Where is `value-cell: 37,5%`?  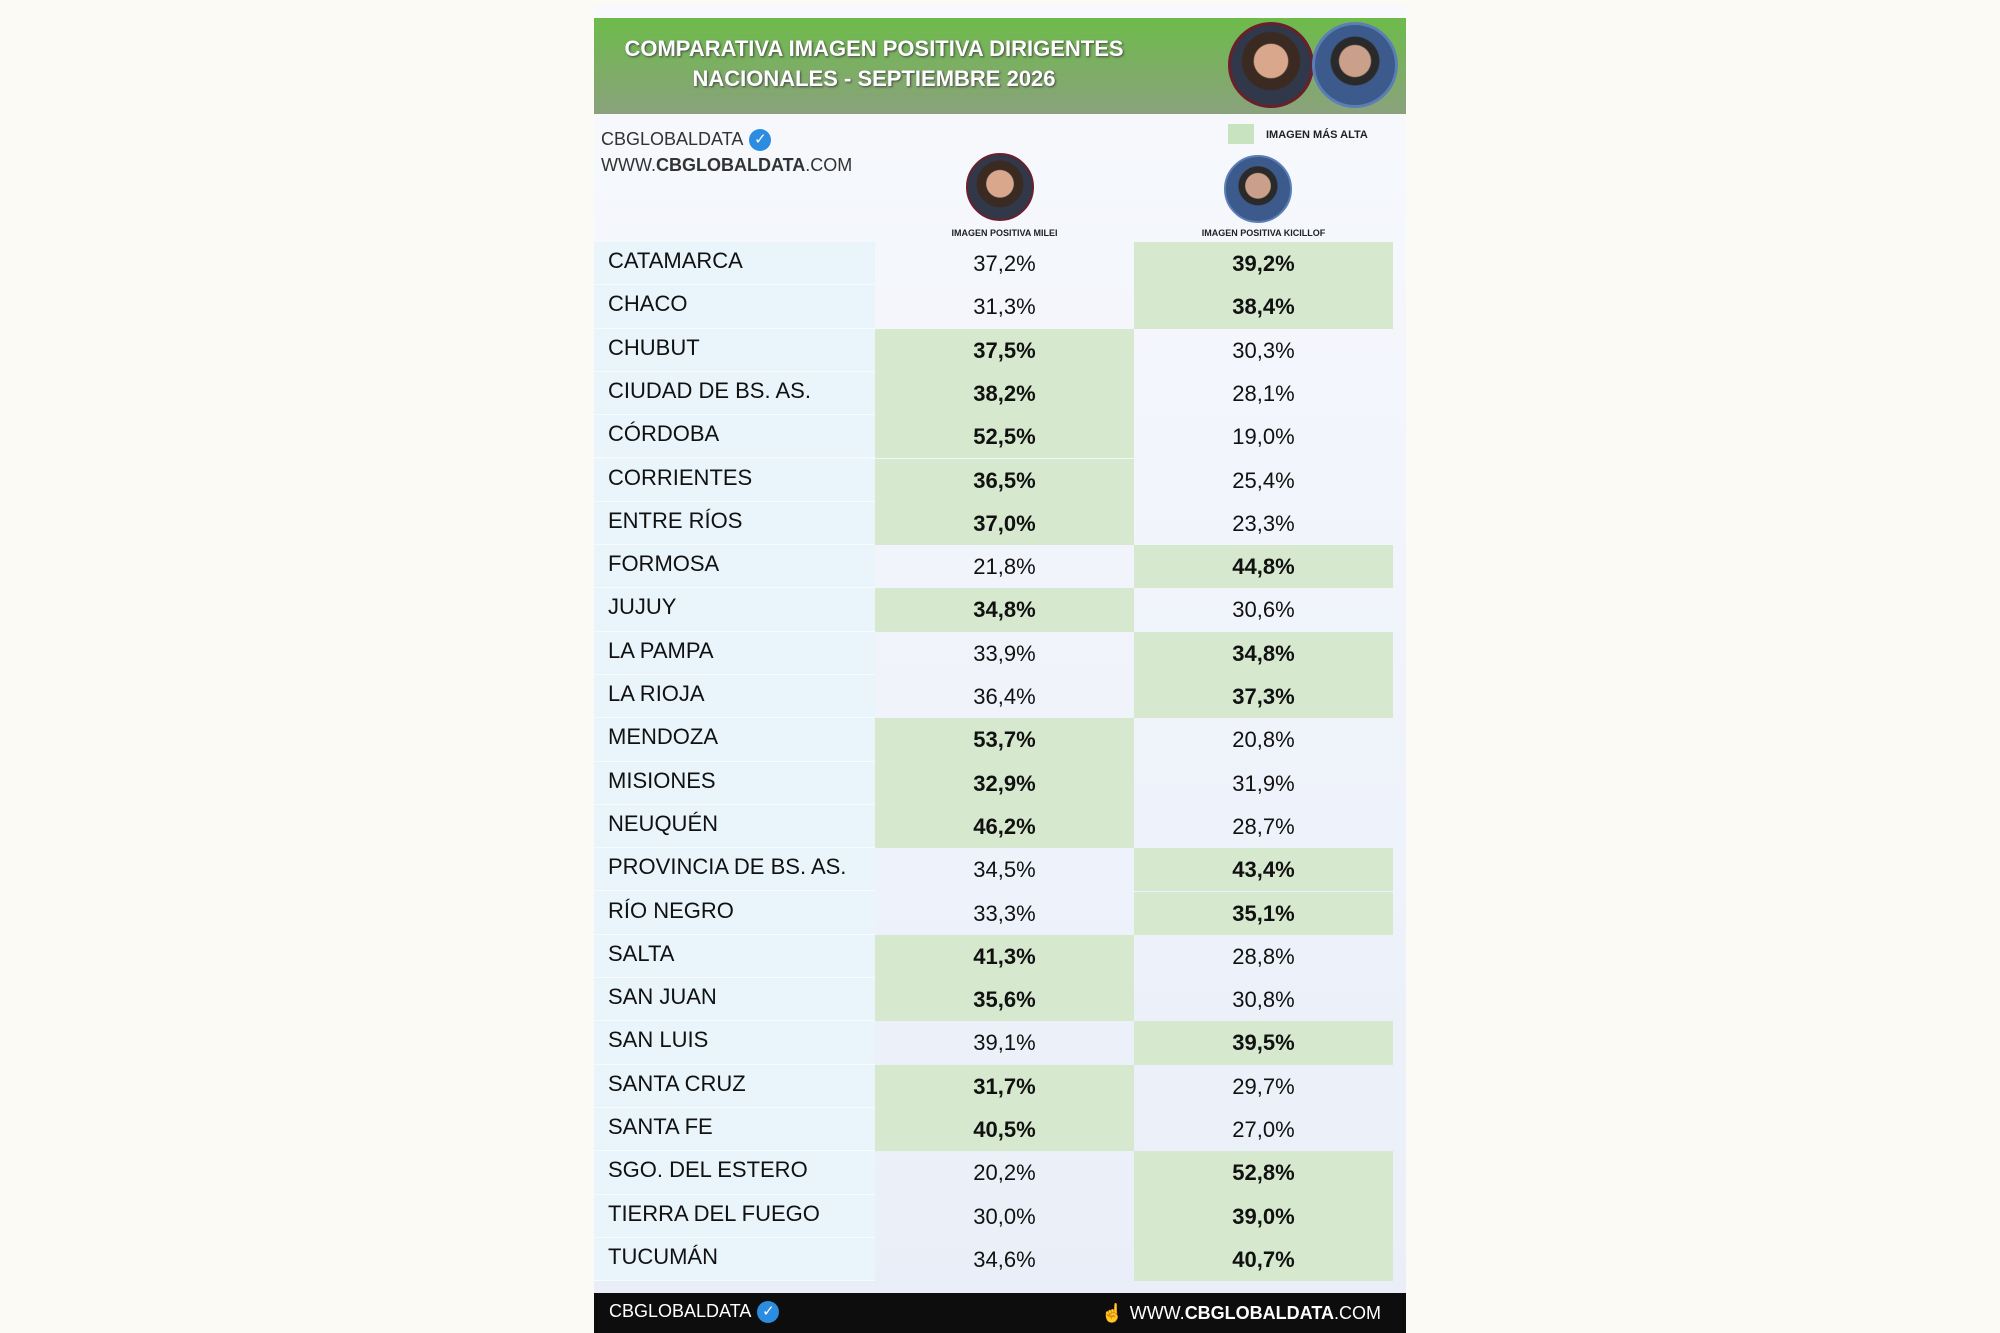
value-cell: 37,5% is located at coordinates (1004, 350).